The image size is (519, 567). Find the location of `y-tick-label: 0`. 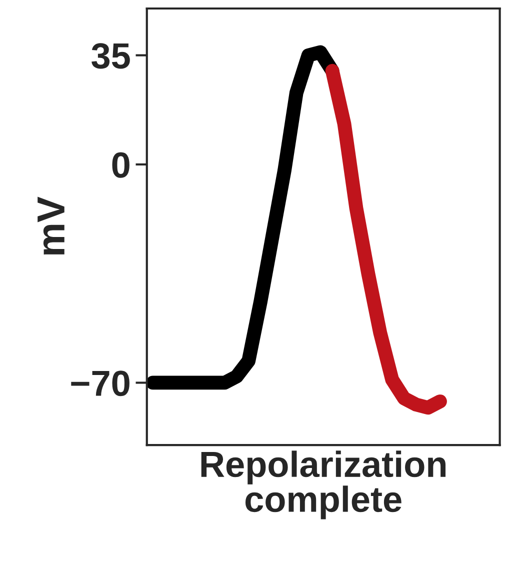

y-tick-label: 0 is located at coordinates (121, 165).